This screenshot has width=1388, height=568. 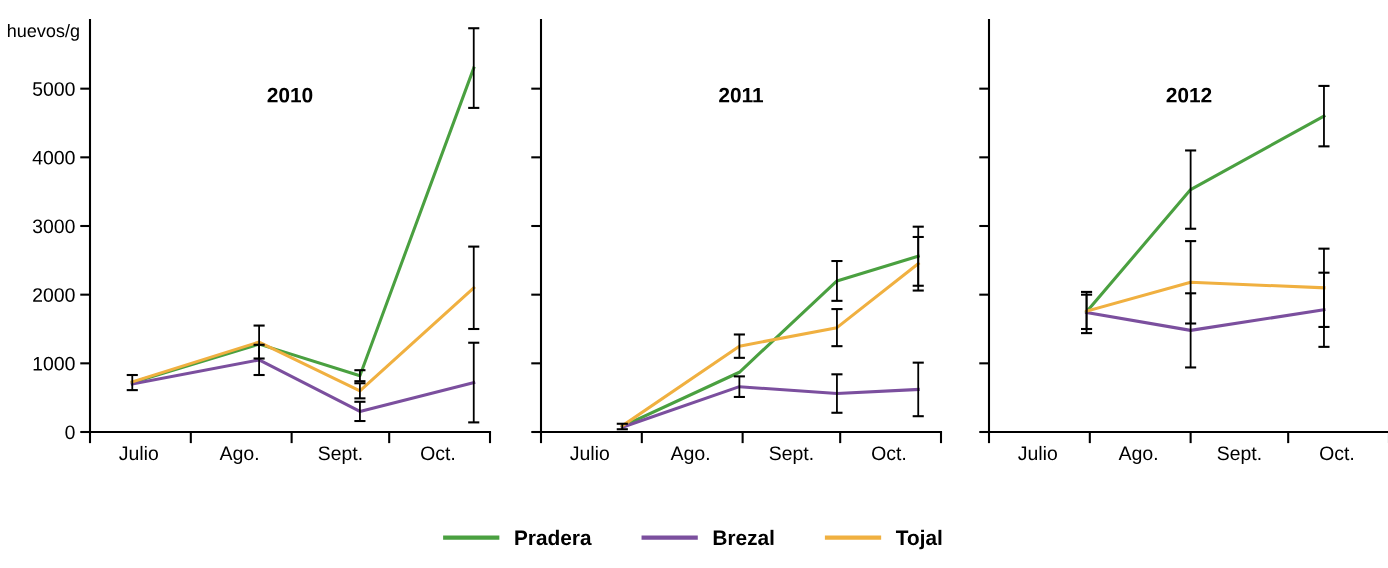 What do you see at coordinates (290, 95) in the screenshot?
I see `text: 2010` at bounding box center [290, 95].